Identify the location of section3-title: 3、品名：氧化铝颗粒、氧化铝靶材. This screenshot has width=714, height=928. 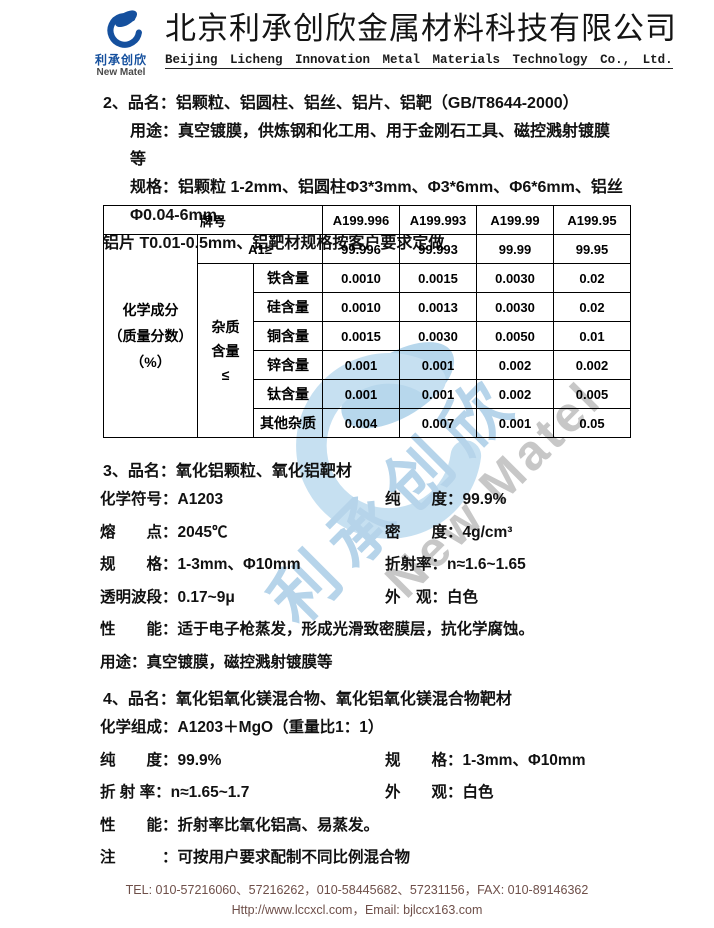
(227, 471).